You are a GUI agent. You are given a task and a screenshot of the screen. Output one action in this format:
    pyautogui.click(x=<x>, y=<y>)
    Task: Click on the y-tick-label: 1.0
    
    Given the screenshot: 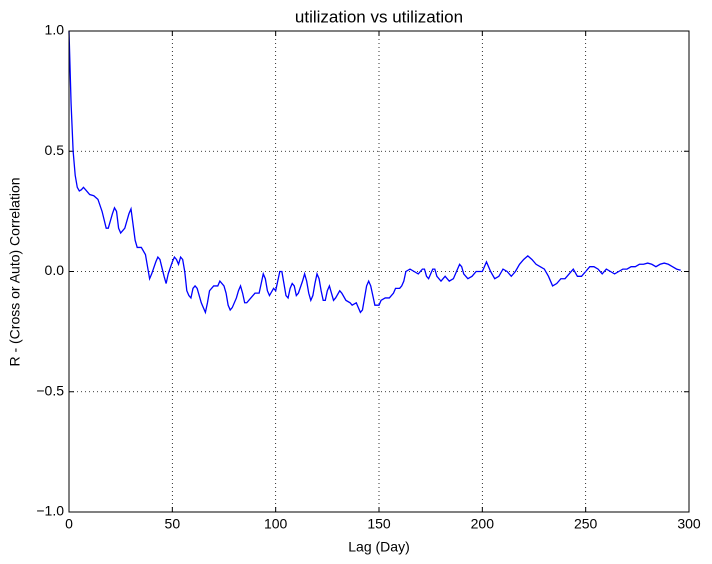 What is the action you would take?
    pyautogui.click(x=55, y=30)
    